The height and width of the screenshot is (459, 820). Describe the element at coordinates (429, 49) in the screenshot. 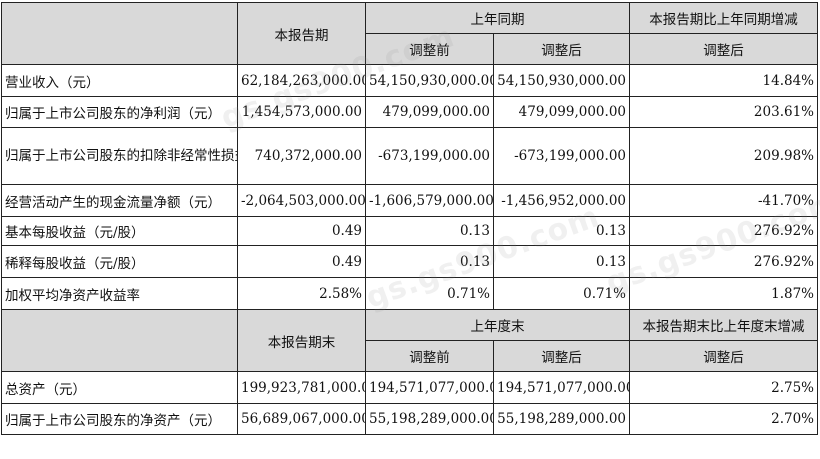

I see `header-before-adjustment: 调整前` at that location.